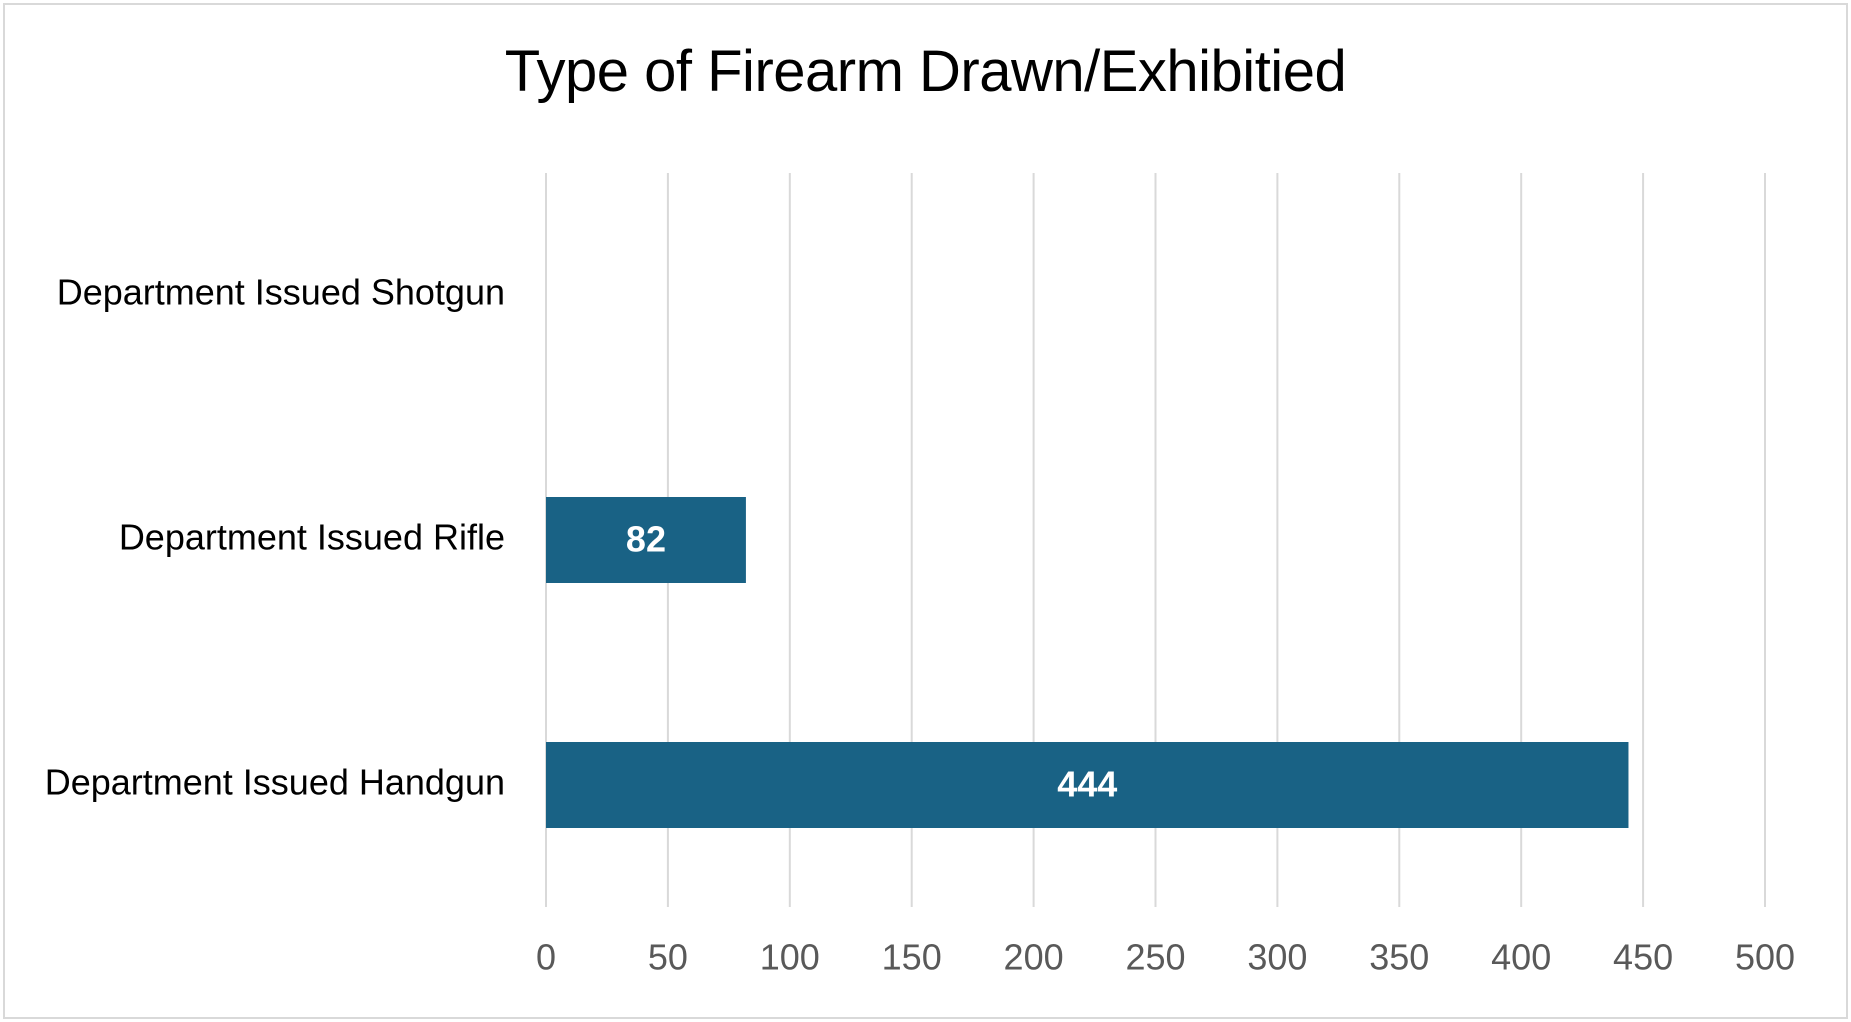 This screenshot has width=1851, height=1022. I want to click on category-label: Department Issued Rifle, so click(312, 537).